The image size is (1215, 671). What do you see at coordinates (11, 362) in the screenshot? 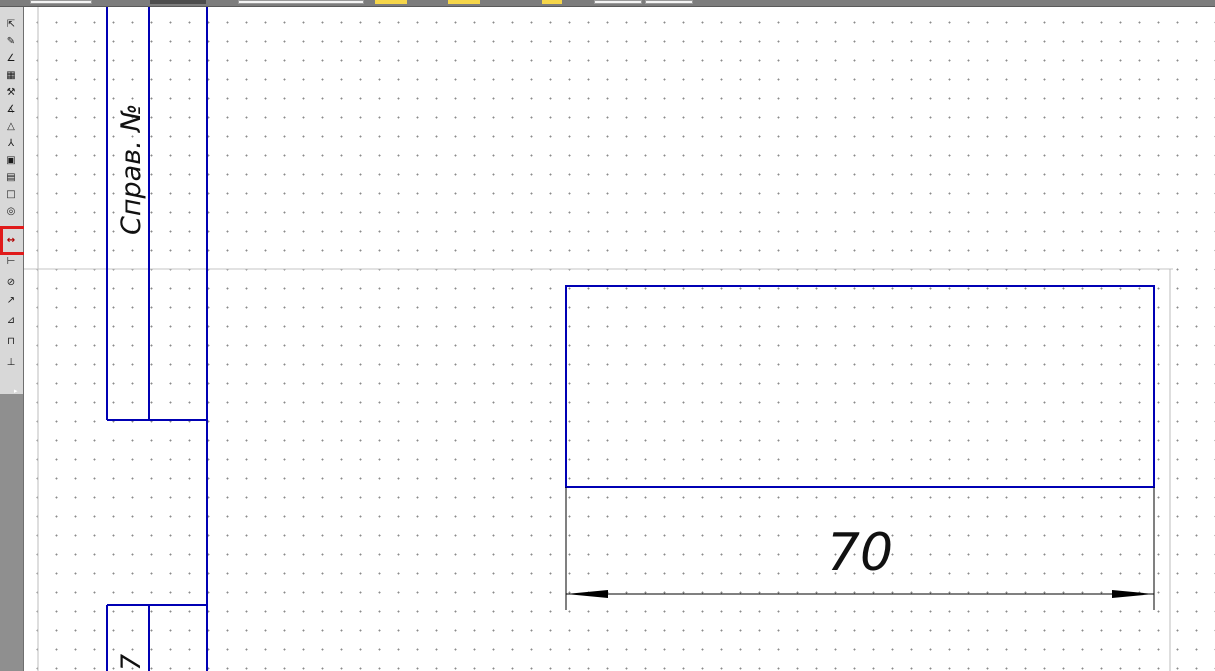
I see `roughness-icon: ⊥` at bounding box center [11, 362].